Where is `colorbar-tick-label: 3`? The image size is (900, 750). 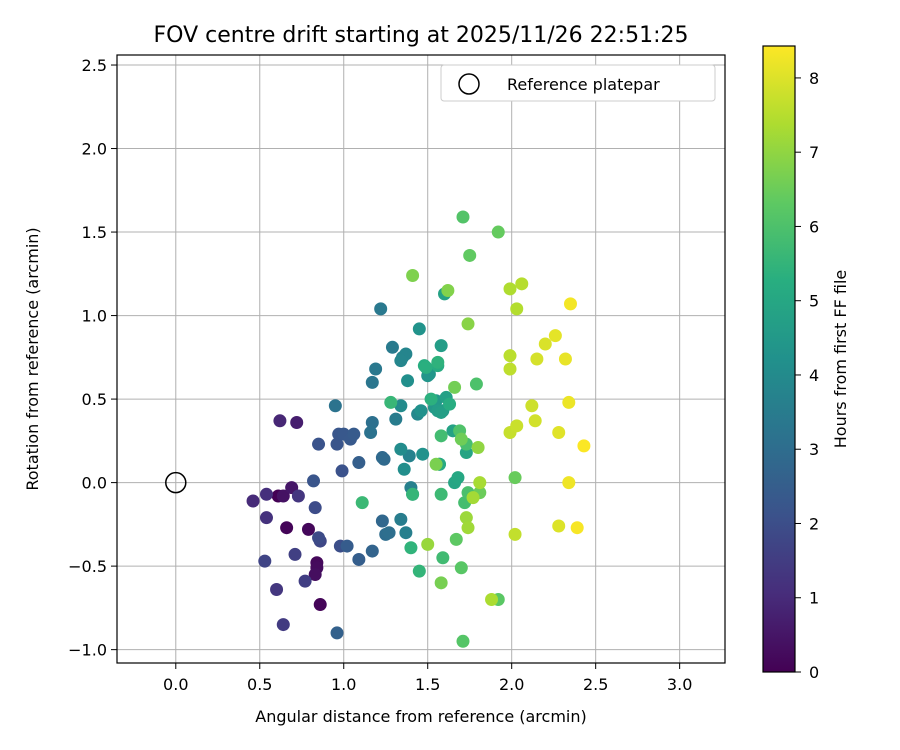 colorbar-tick-label: 3 is located at coordinates (814, 449).